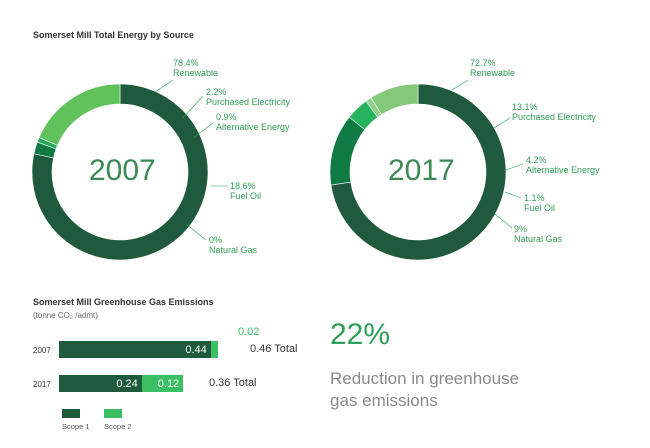  I want to click on label-pct: 78.4%, so click(186, 63).